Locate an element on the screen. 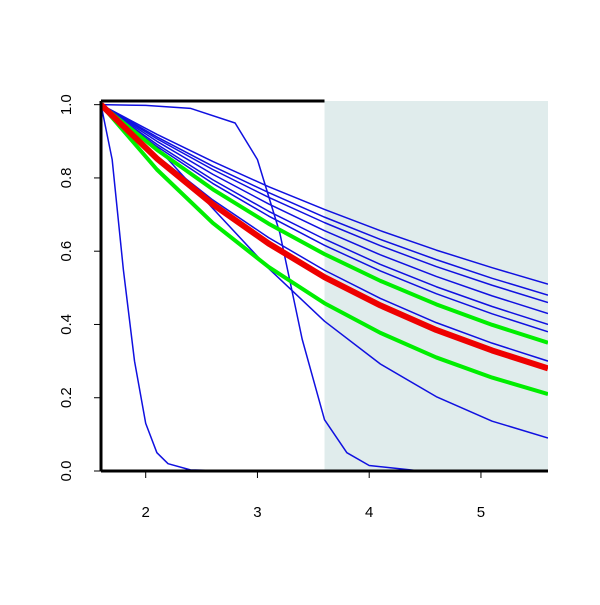  x-tick-label: 2 is located at coordinates (146, 512).